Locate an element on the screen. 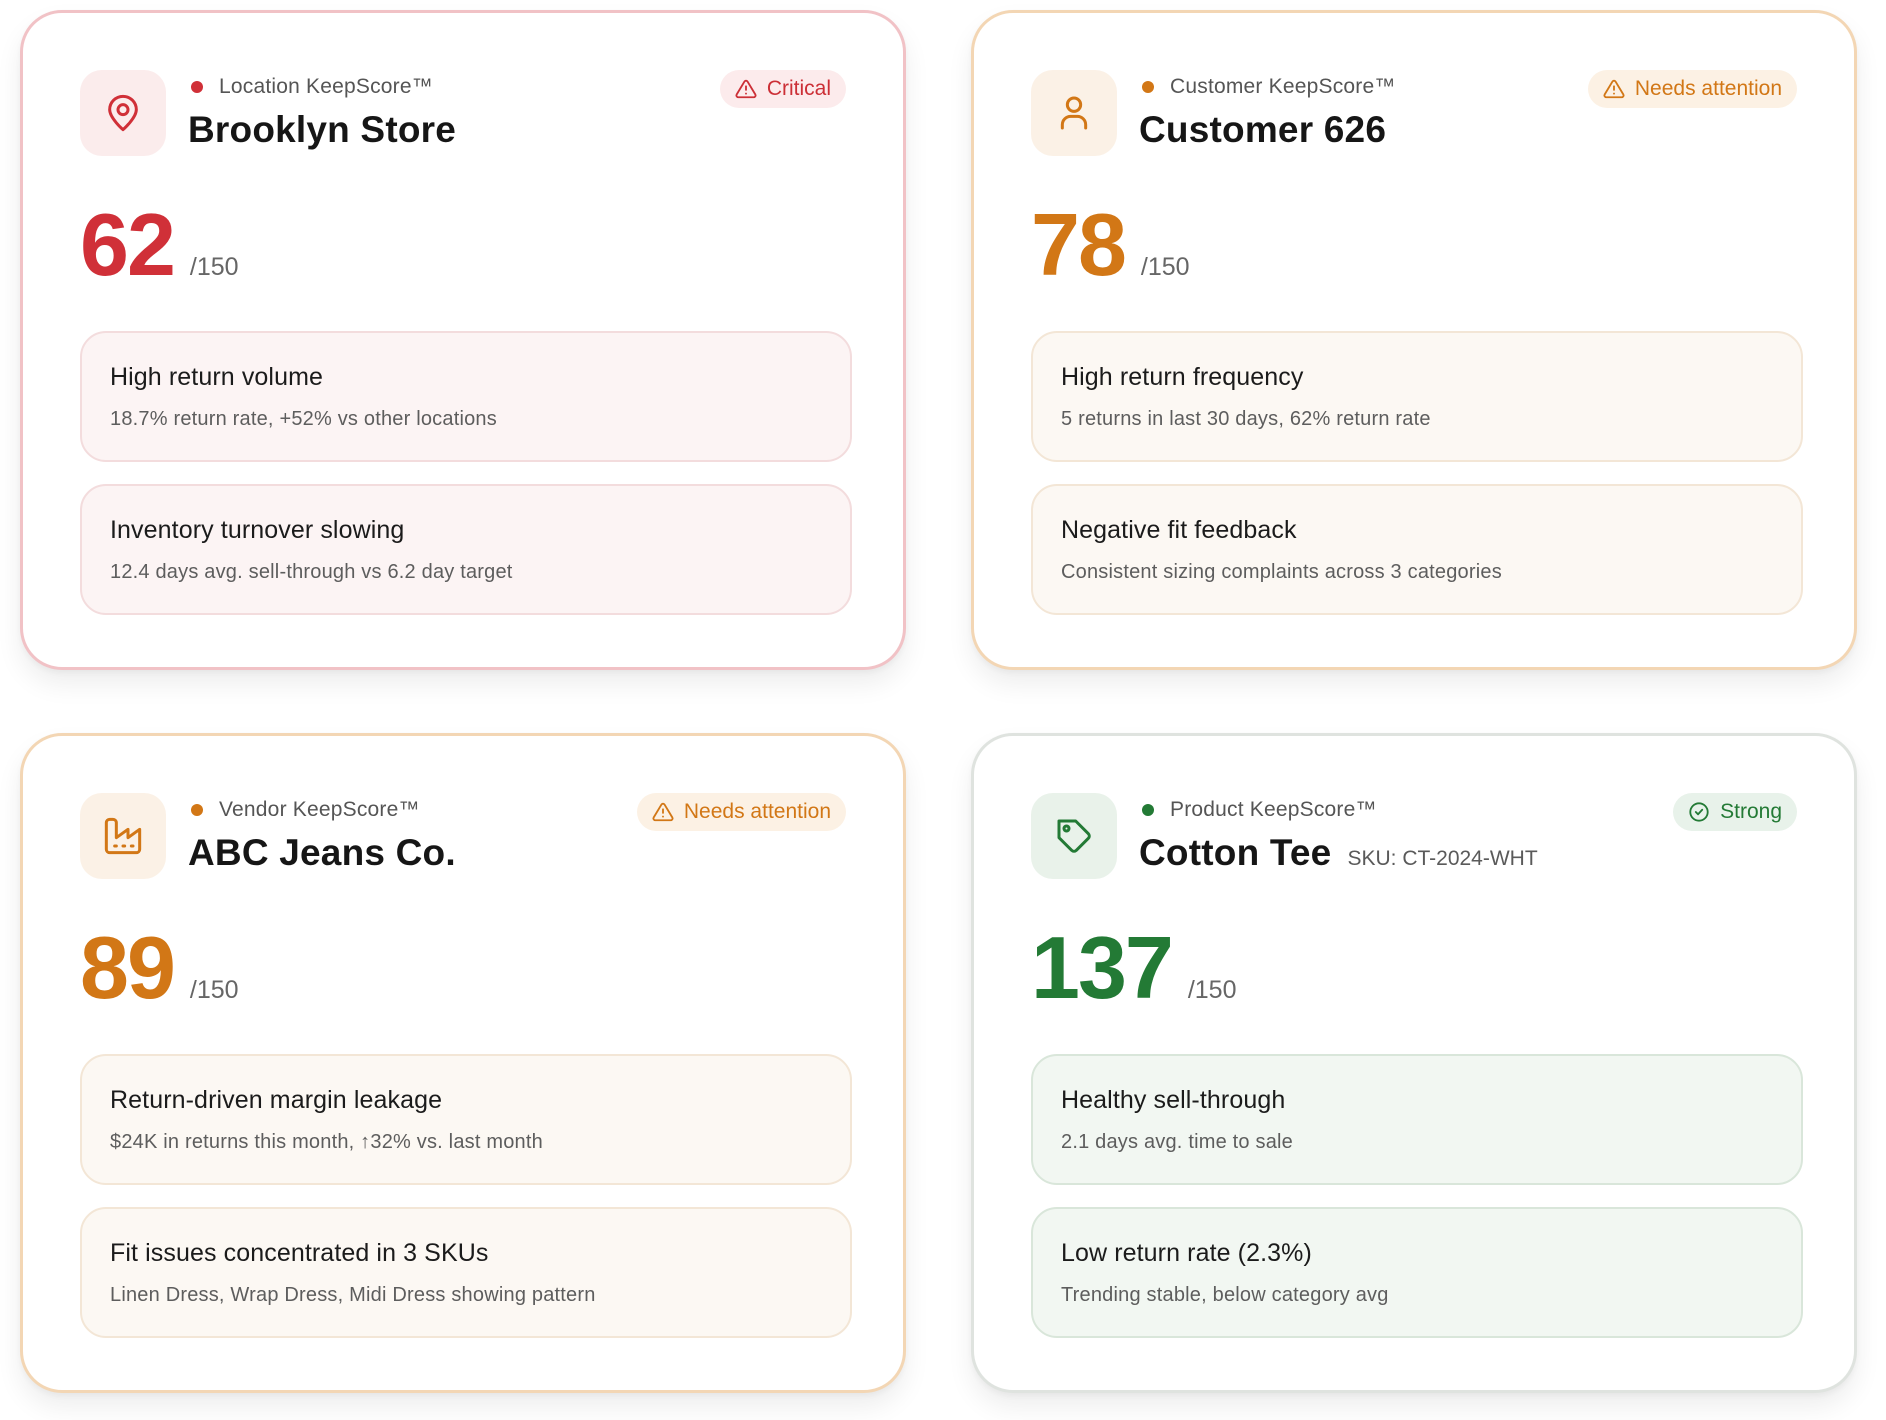 The image size is (1886, 1420). insight-title: Low return rate (2.3%) is located at coordinates (1186, 1253).